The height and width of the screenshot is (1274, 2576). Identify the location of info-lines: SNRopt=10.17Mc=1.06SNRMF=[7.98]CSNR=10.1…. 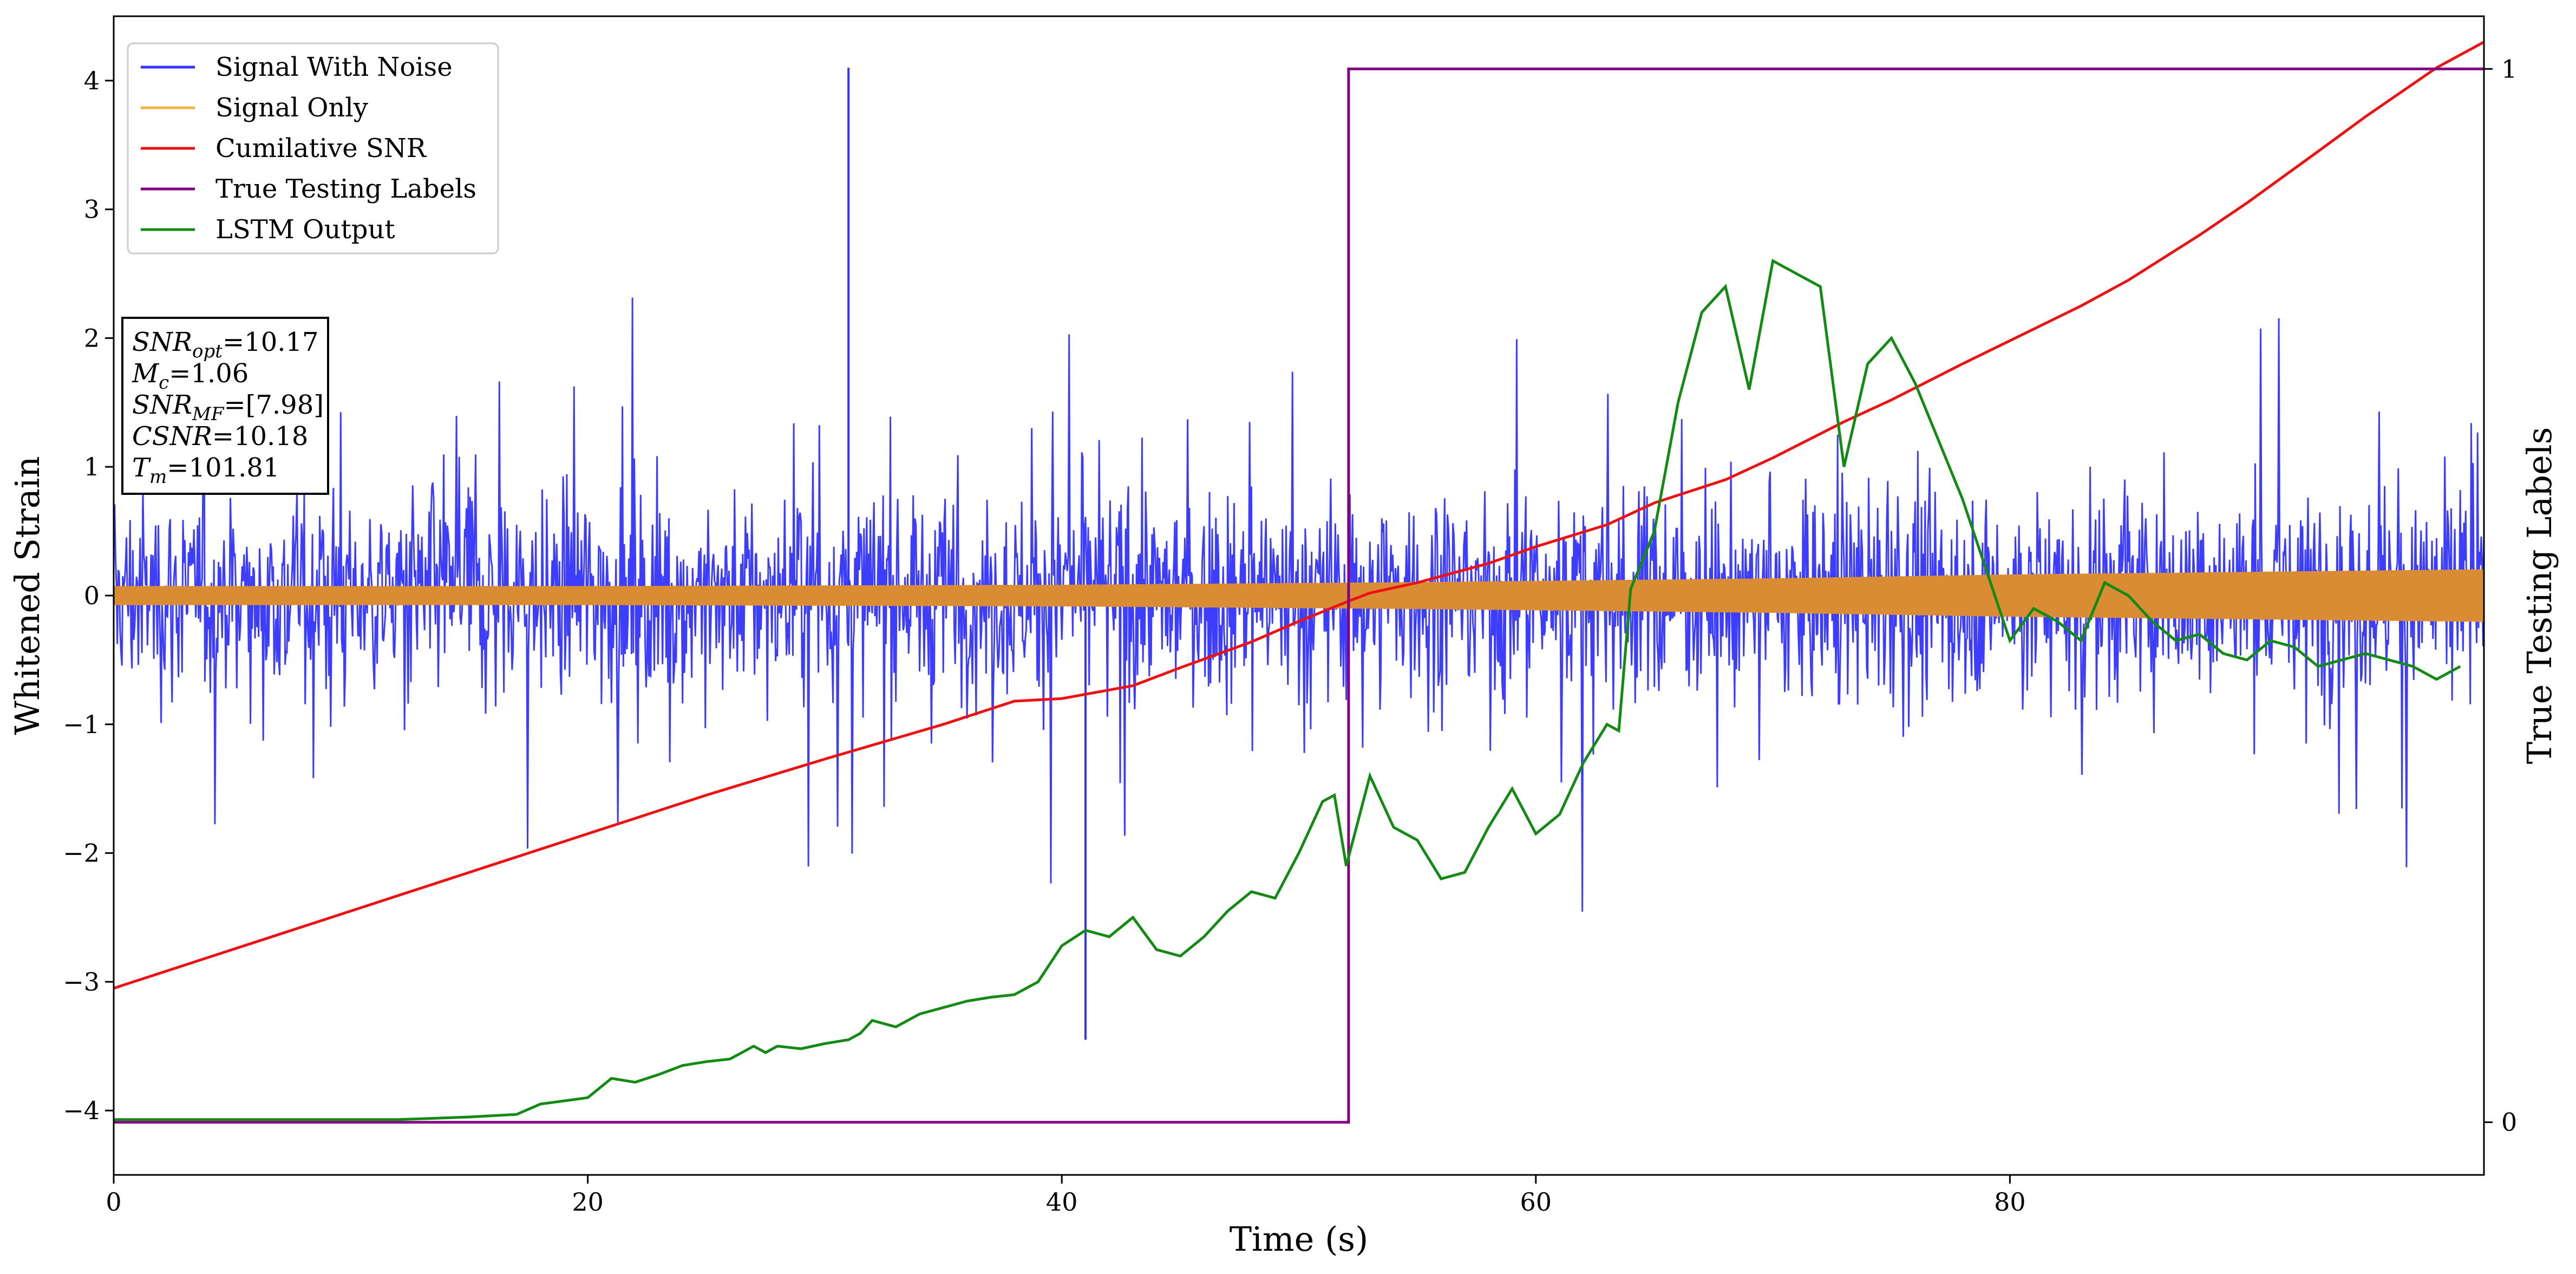
(228, 407).